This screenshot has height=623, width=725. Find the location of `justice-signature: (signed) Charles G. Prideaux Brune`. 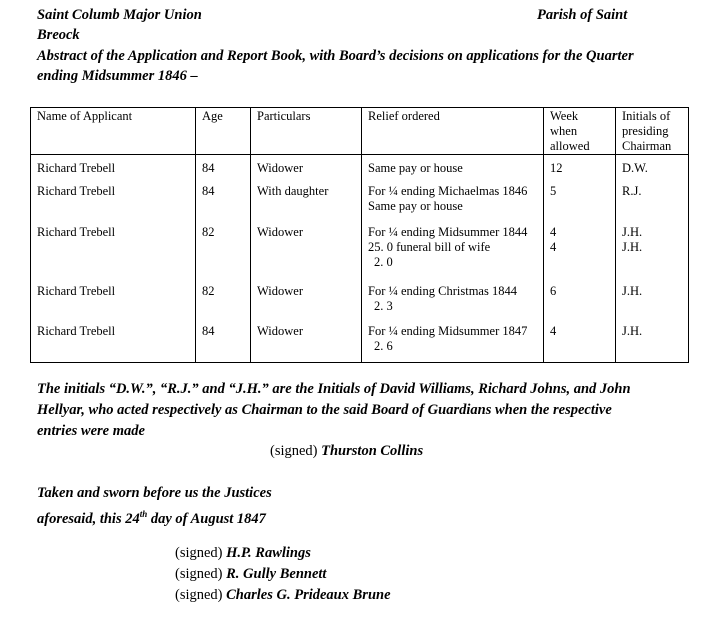

justice-signature: (signed) Charles G. Prideaux Brune is located at coordinates (283, 595).